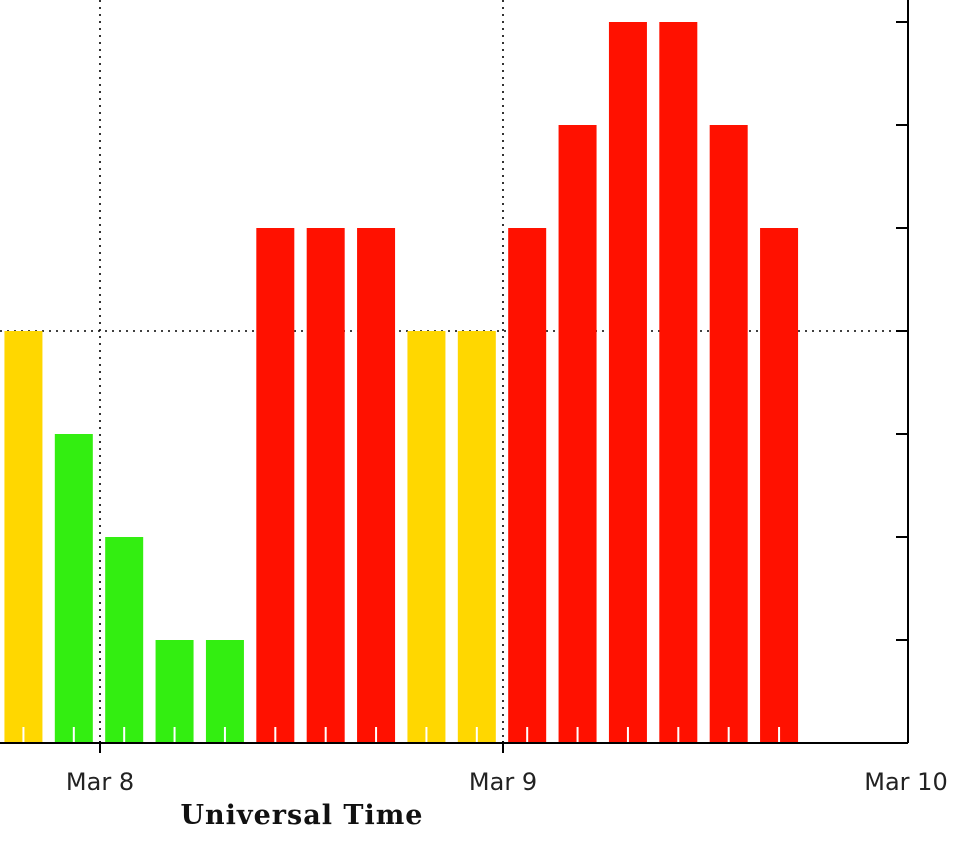 The image size is (960, 844). What do you see at coordinates (302, 815) in the screenshot?
I see `x-axis-title: Universal Time` at bounding box center [302, 815].